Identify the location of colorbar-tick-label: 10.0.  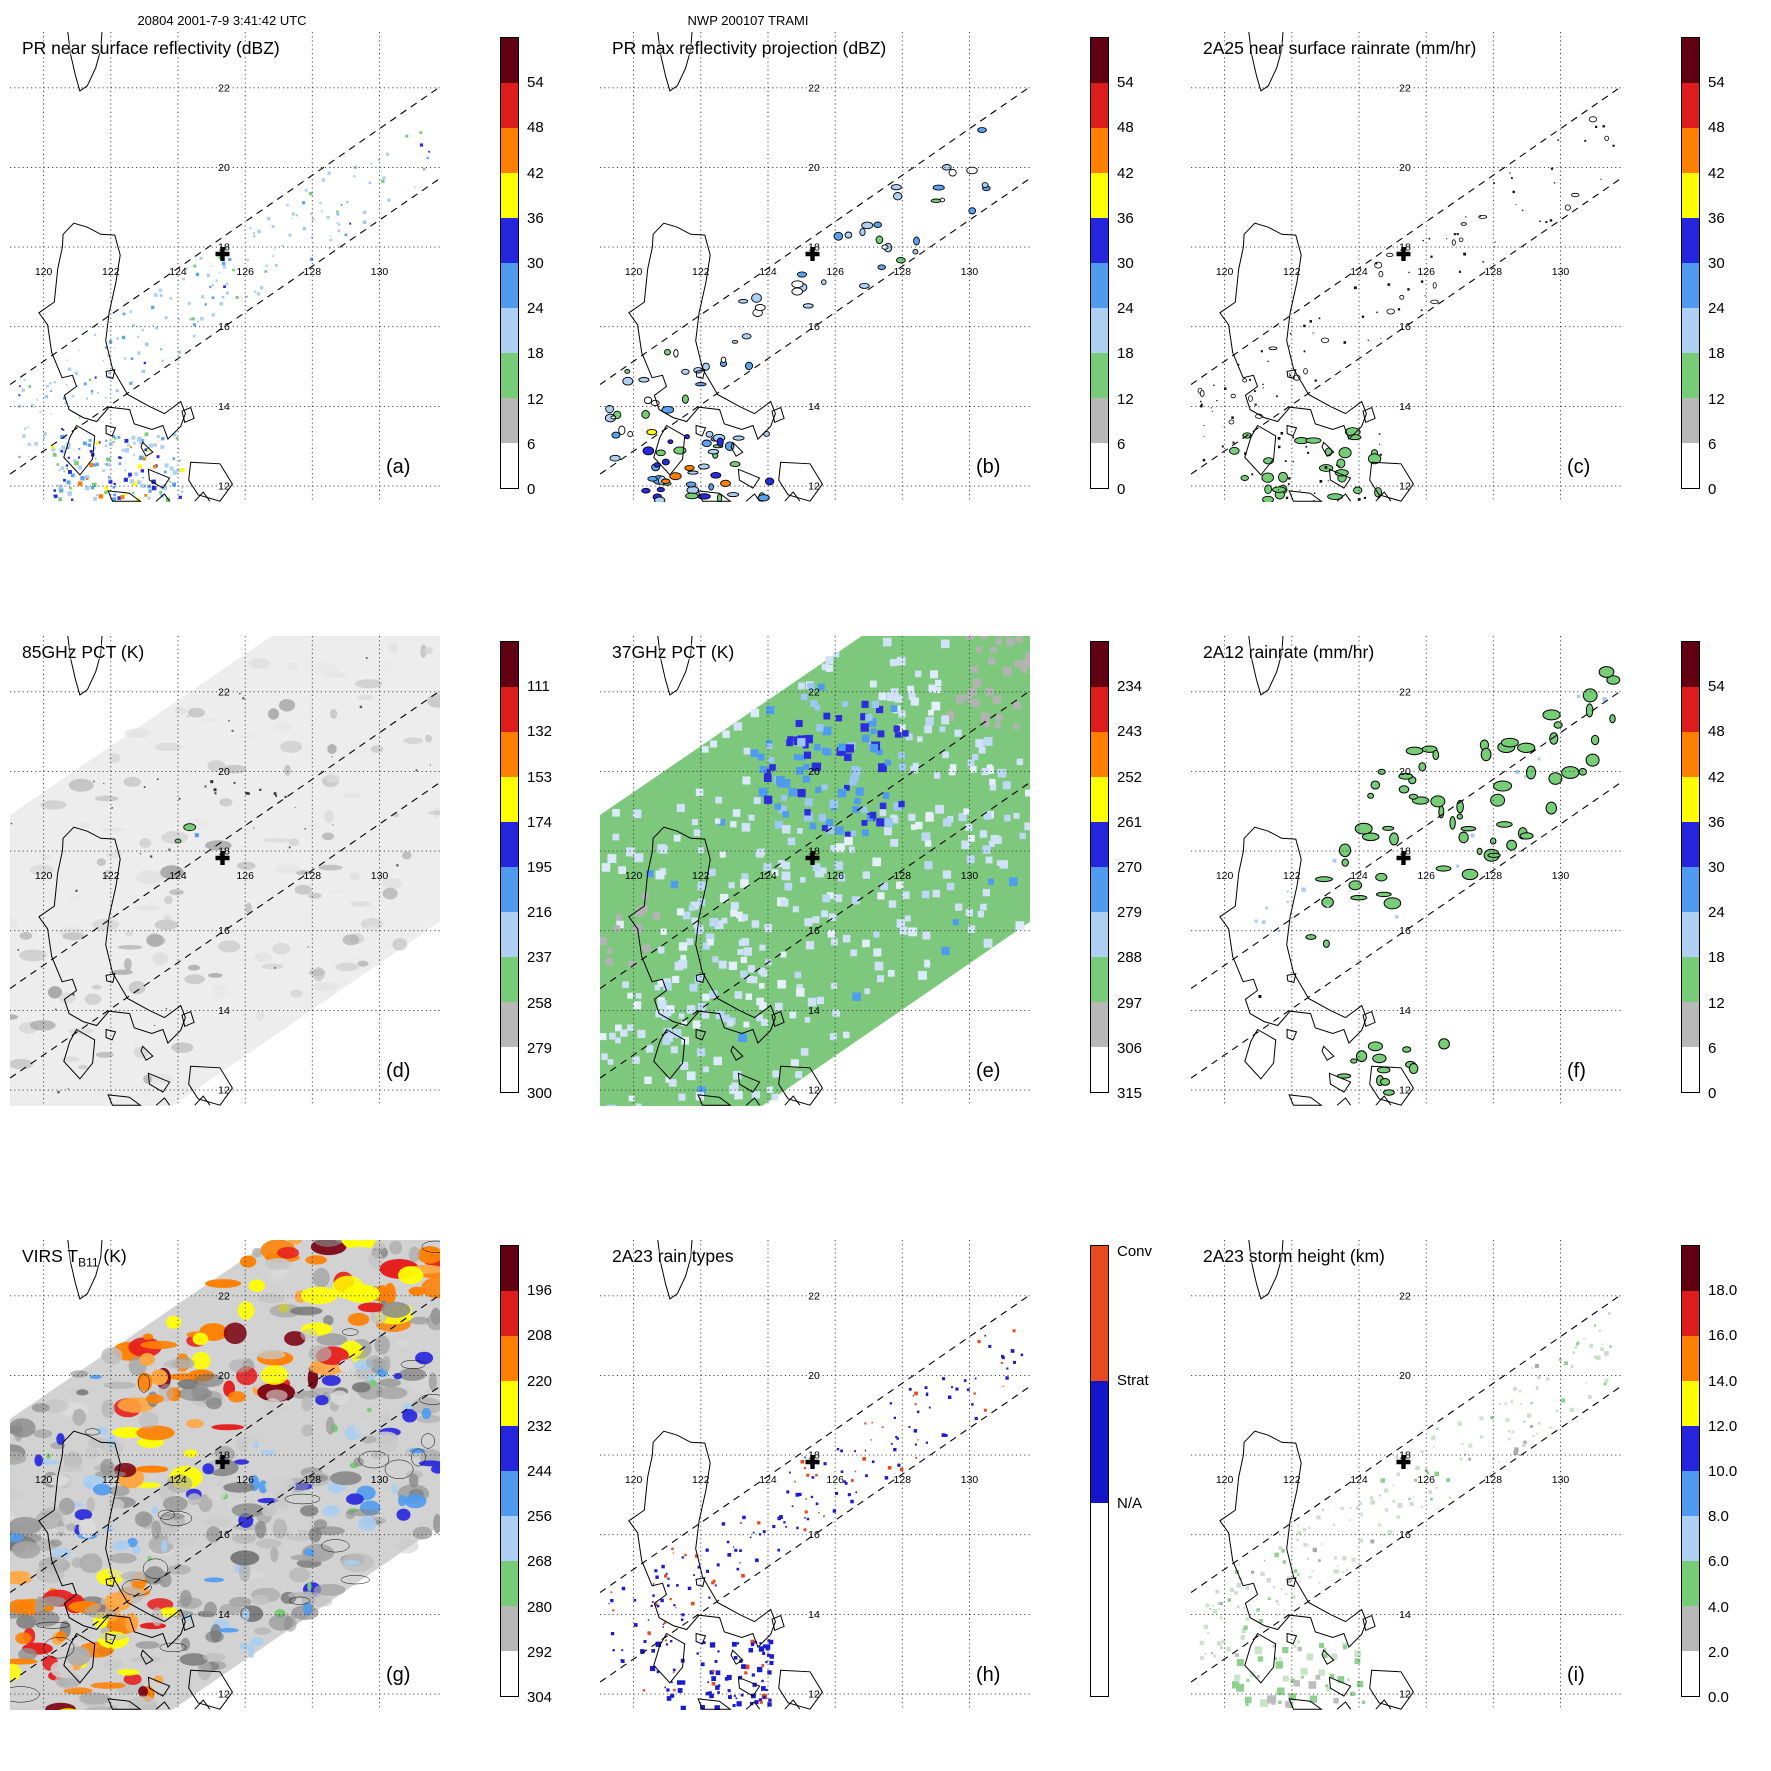
(1723, 1471).